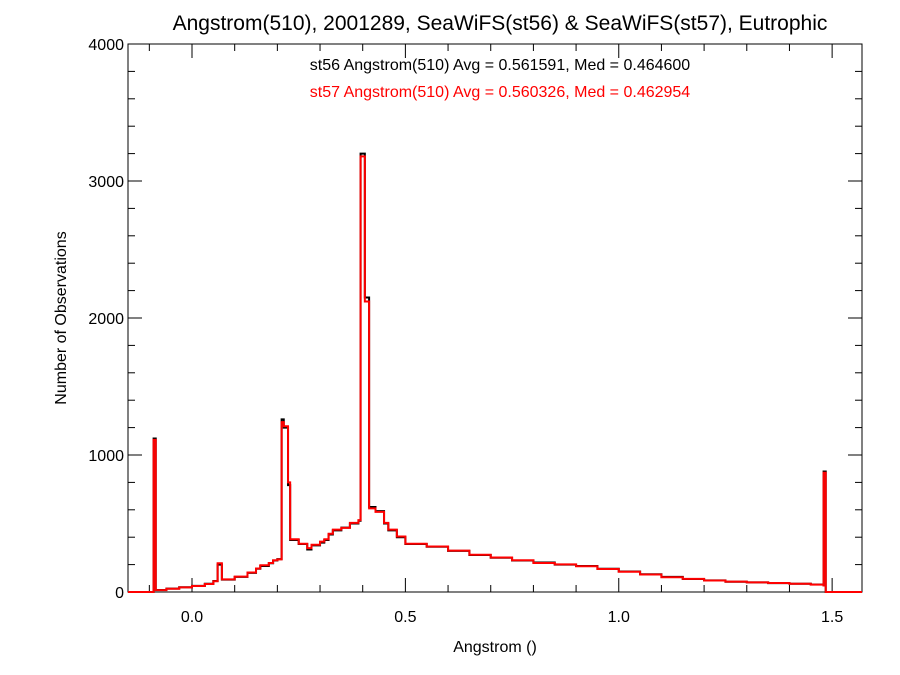 The image size is (900, 675). Describe the element at coordinates (61, 317) in the screenshot. I see `y-axis-label: Number of Observations` at that location.